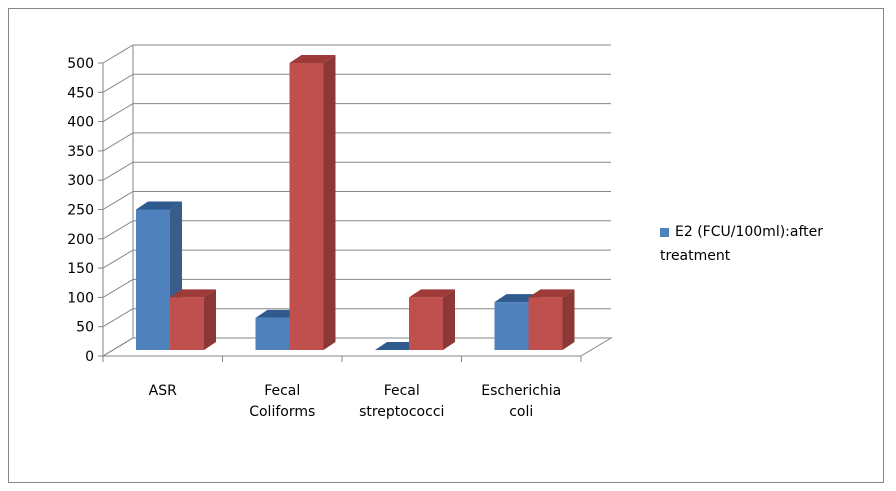 The height and width of the screenshot is (491, 896). Describe the element at coordinates (521, 412) in the screenshot. I see `x-tick-label: coli` at that location.